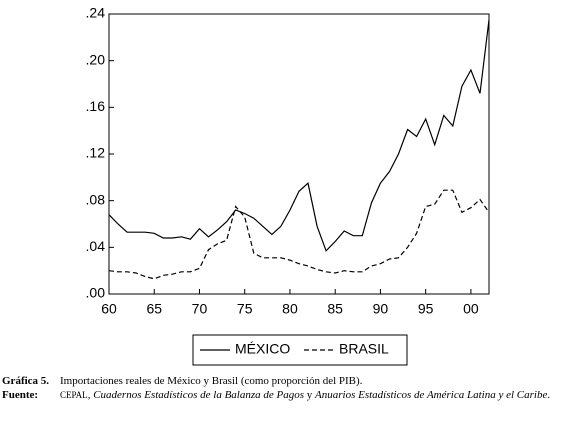  I want to click on x-tick-label: 70, so click(200, 309).